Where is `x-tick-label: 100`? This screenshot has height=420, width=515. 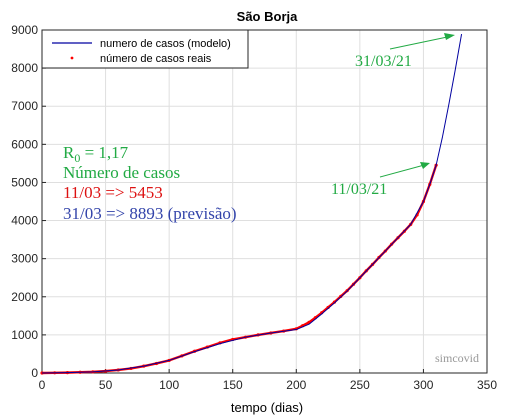
x-tick-label: 100 is located at coordinates (169, 385).